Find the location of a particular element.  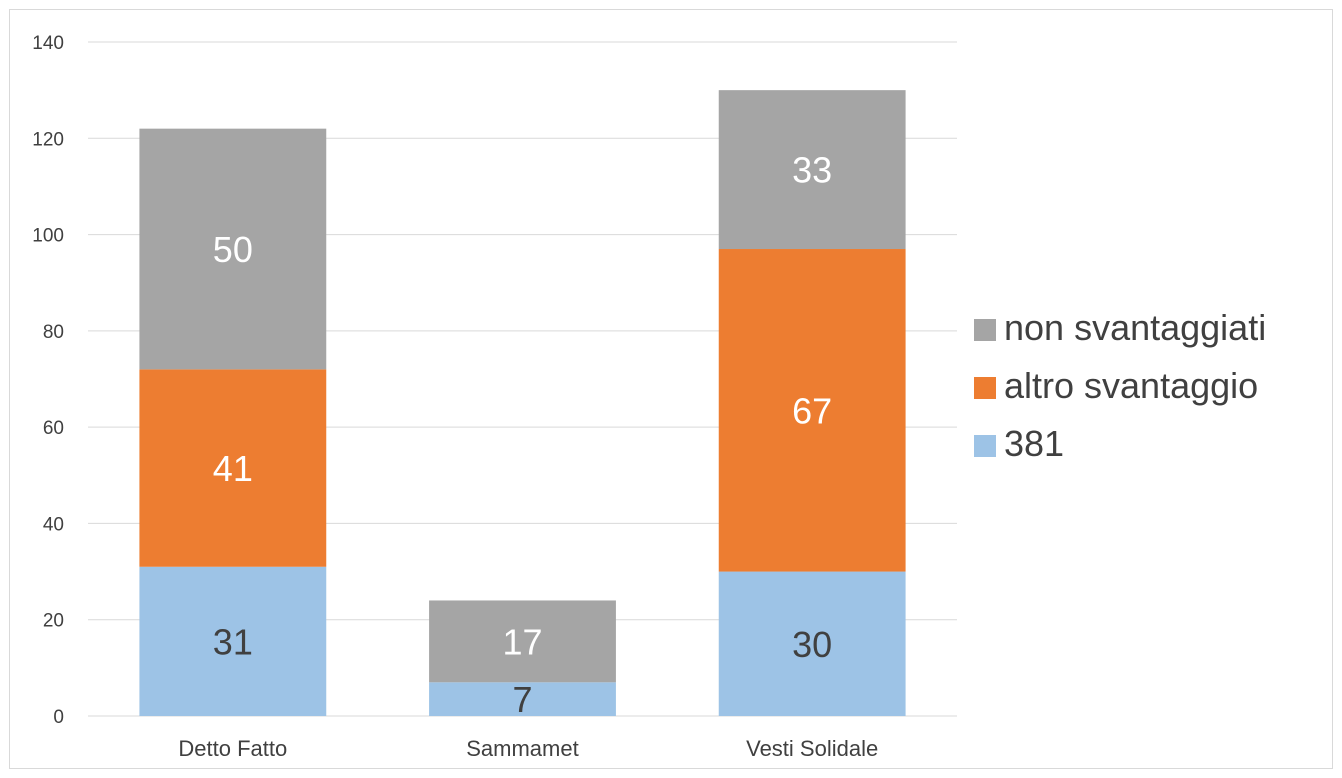

bar-value-label: 41 is located at coordinates (233, 468).